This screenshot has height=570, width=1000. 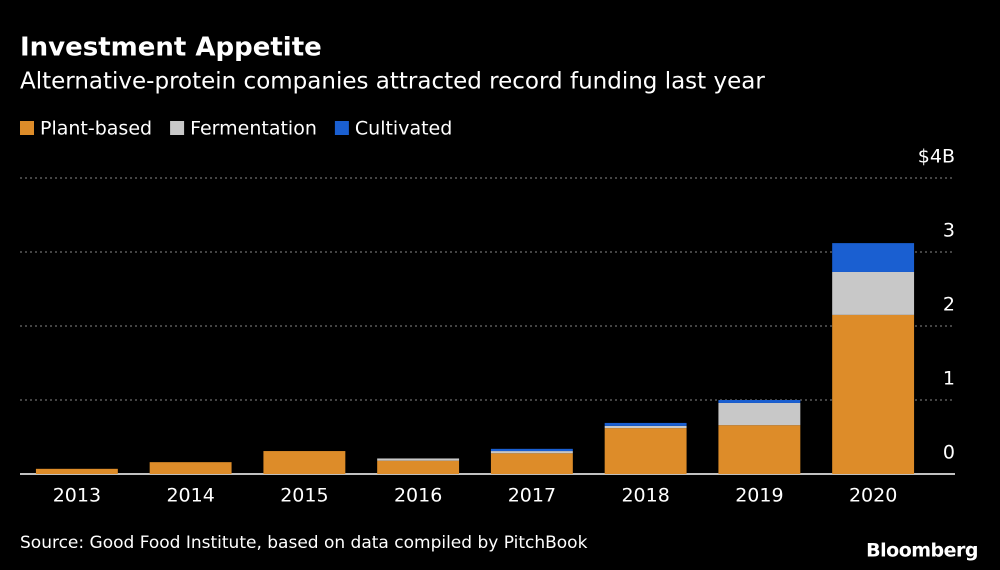 I want to click on x-tick-label: 2014, so click(x=190, y=496).